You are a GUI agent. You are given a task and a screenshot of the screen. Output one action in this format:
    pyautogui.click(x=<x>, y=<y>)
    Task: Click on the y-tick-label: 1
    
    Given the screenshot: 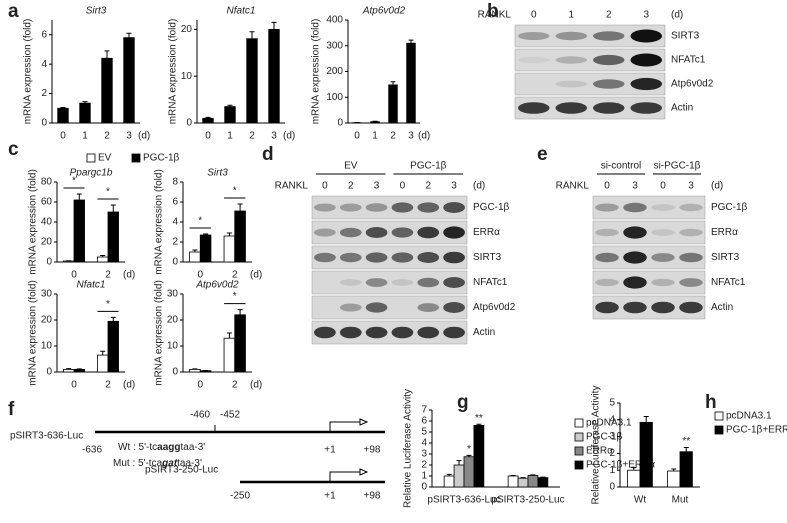 What is the action you would take?
    pyautogui.click(x=424, y=476)
    